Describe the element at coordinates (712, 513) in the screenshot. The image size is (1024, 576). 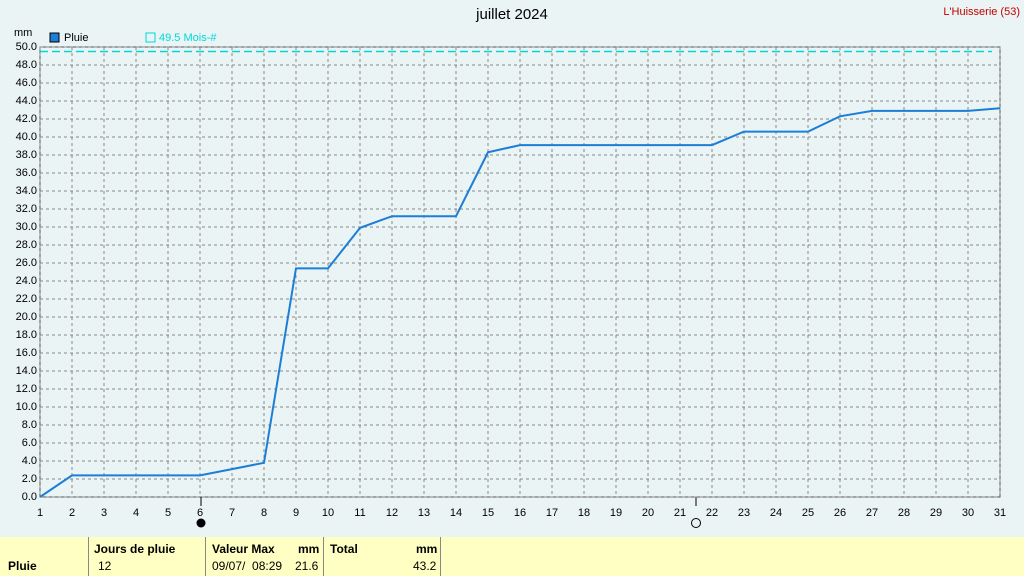
I see `x-tick-label: 22` at that location.